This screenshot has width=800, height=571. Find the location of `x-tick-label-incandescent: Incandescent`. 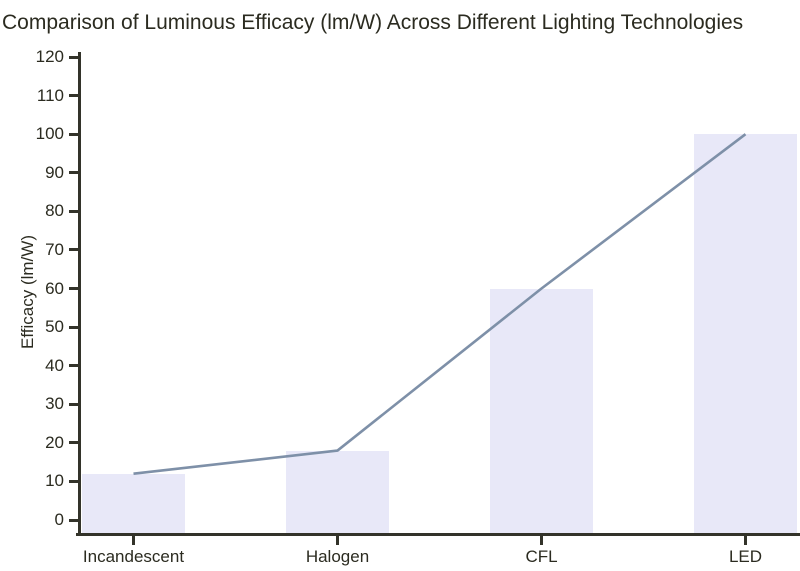

x-tick-label-incandescent: Incandescent is located at coordinates (133, 556).